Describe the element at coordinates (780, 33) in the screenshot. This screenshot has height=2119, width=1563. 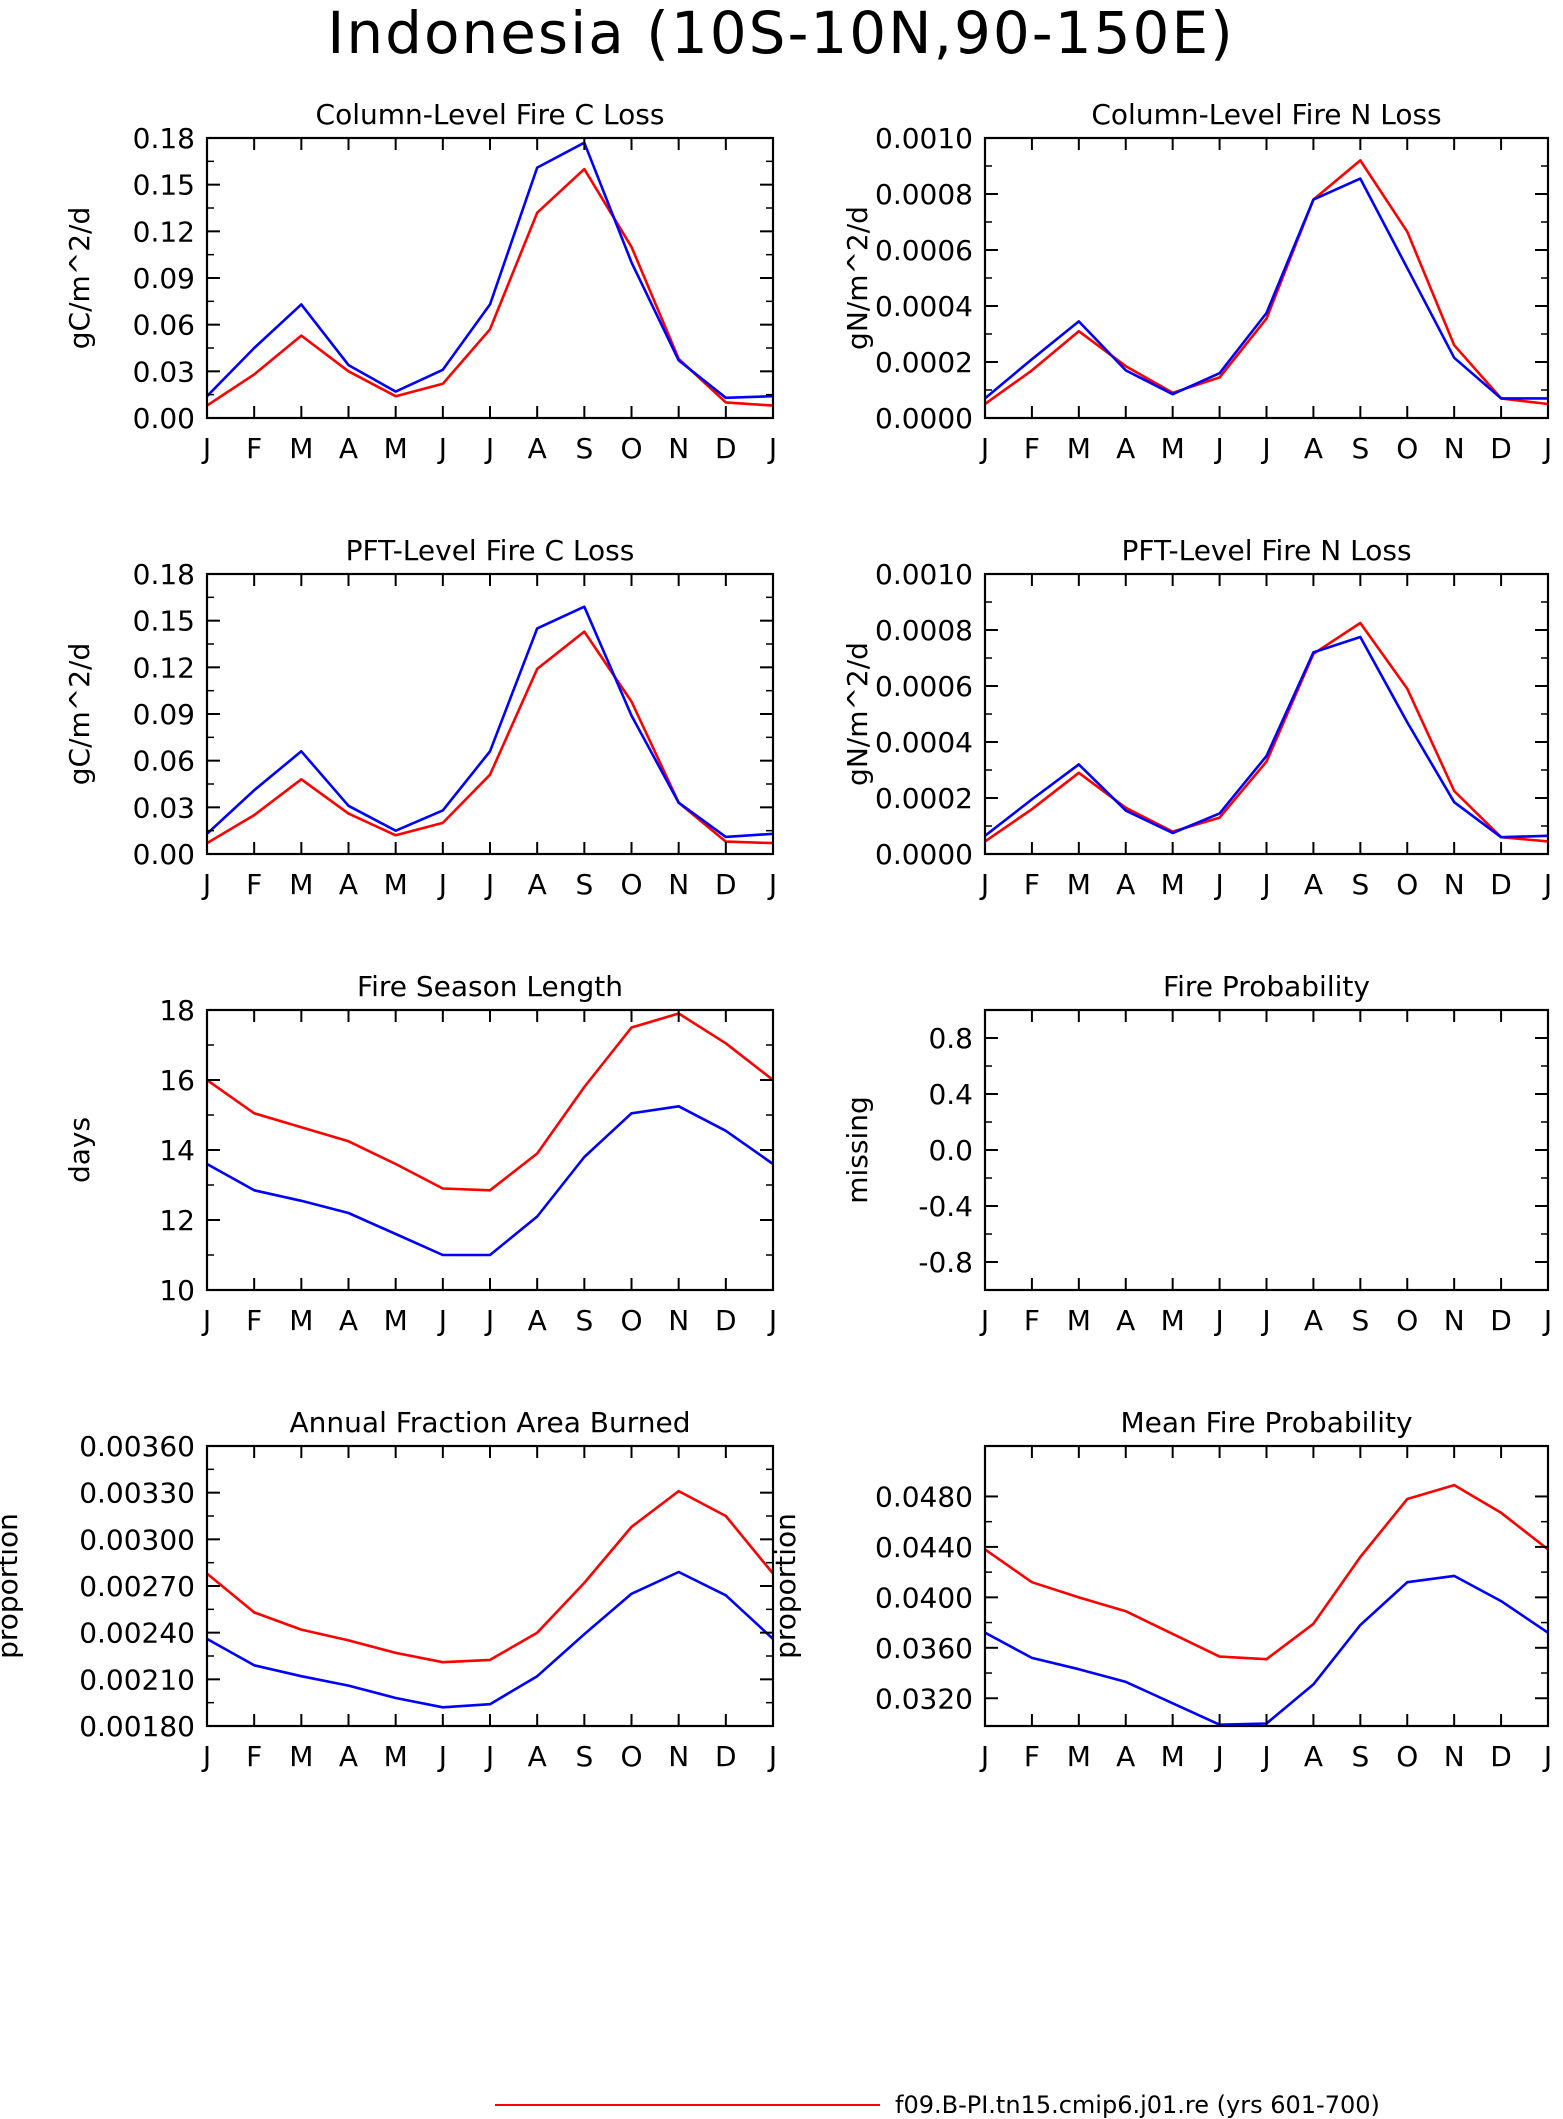
I see `page-title: Indonesia (10S-10N,90-150E)` at that location.